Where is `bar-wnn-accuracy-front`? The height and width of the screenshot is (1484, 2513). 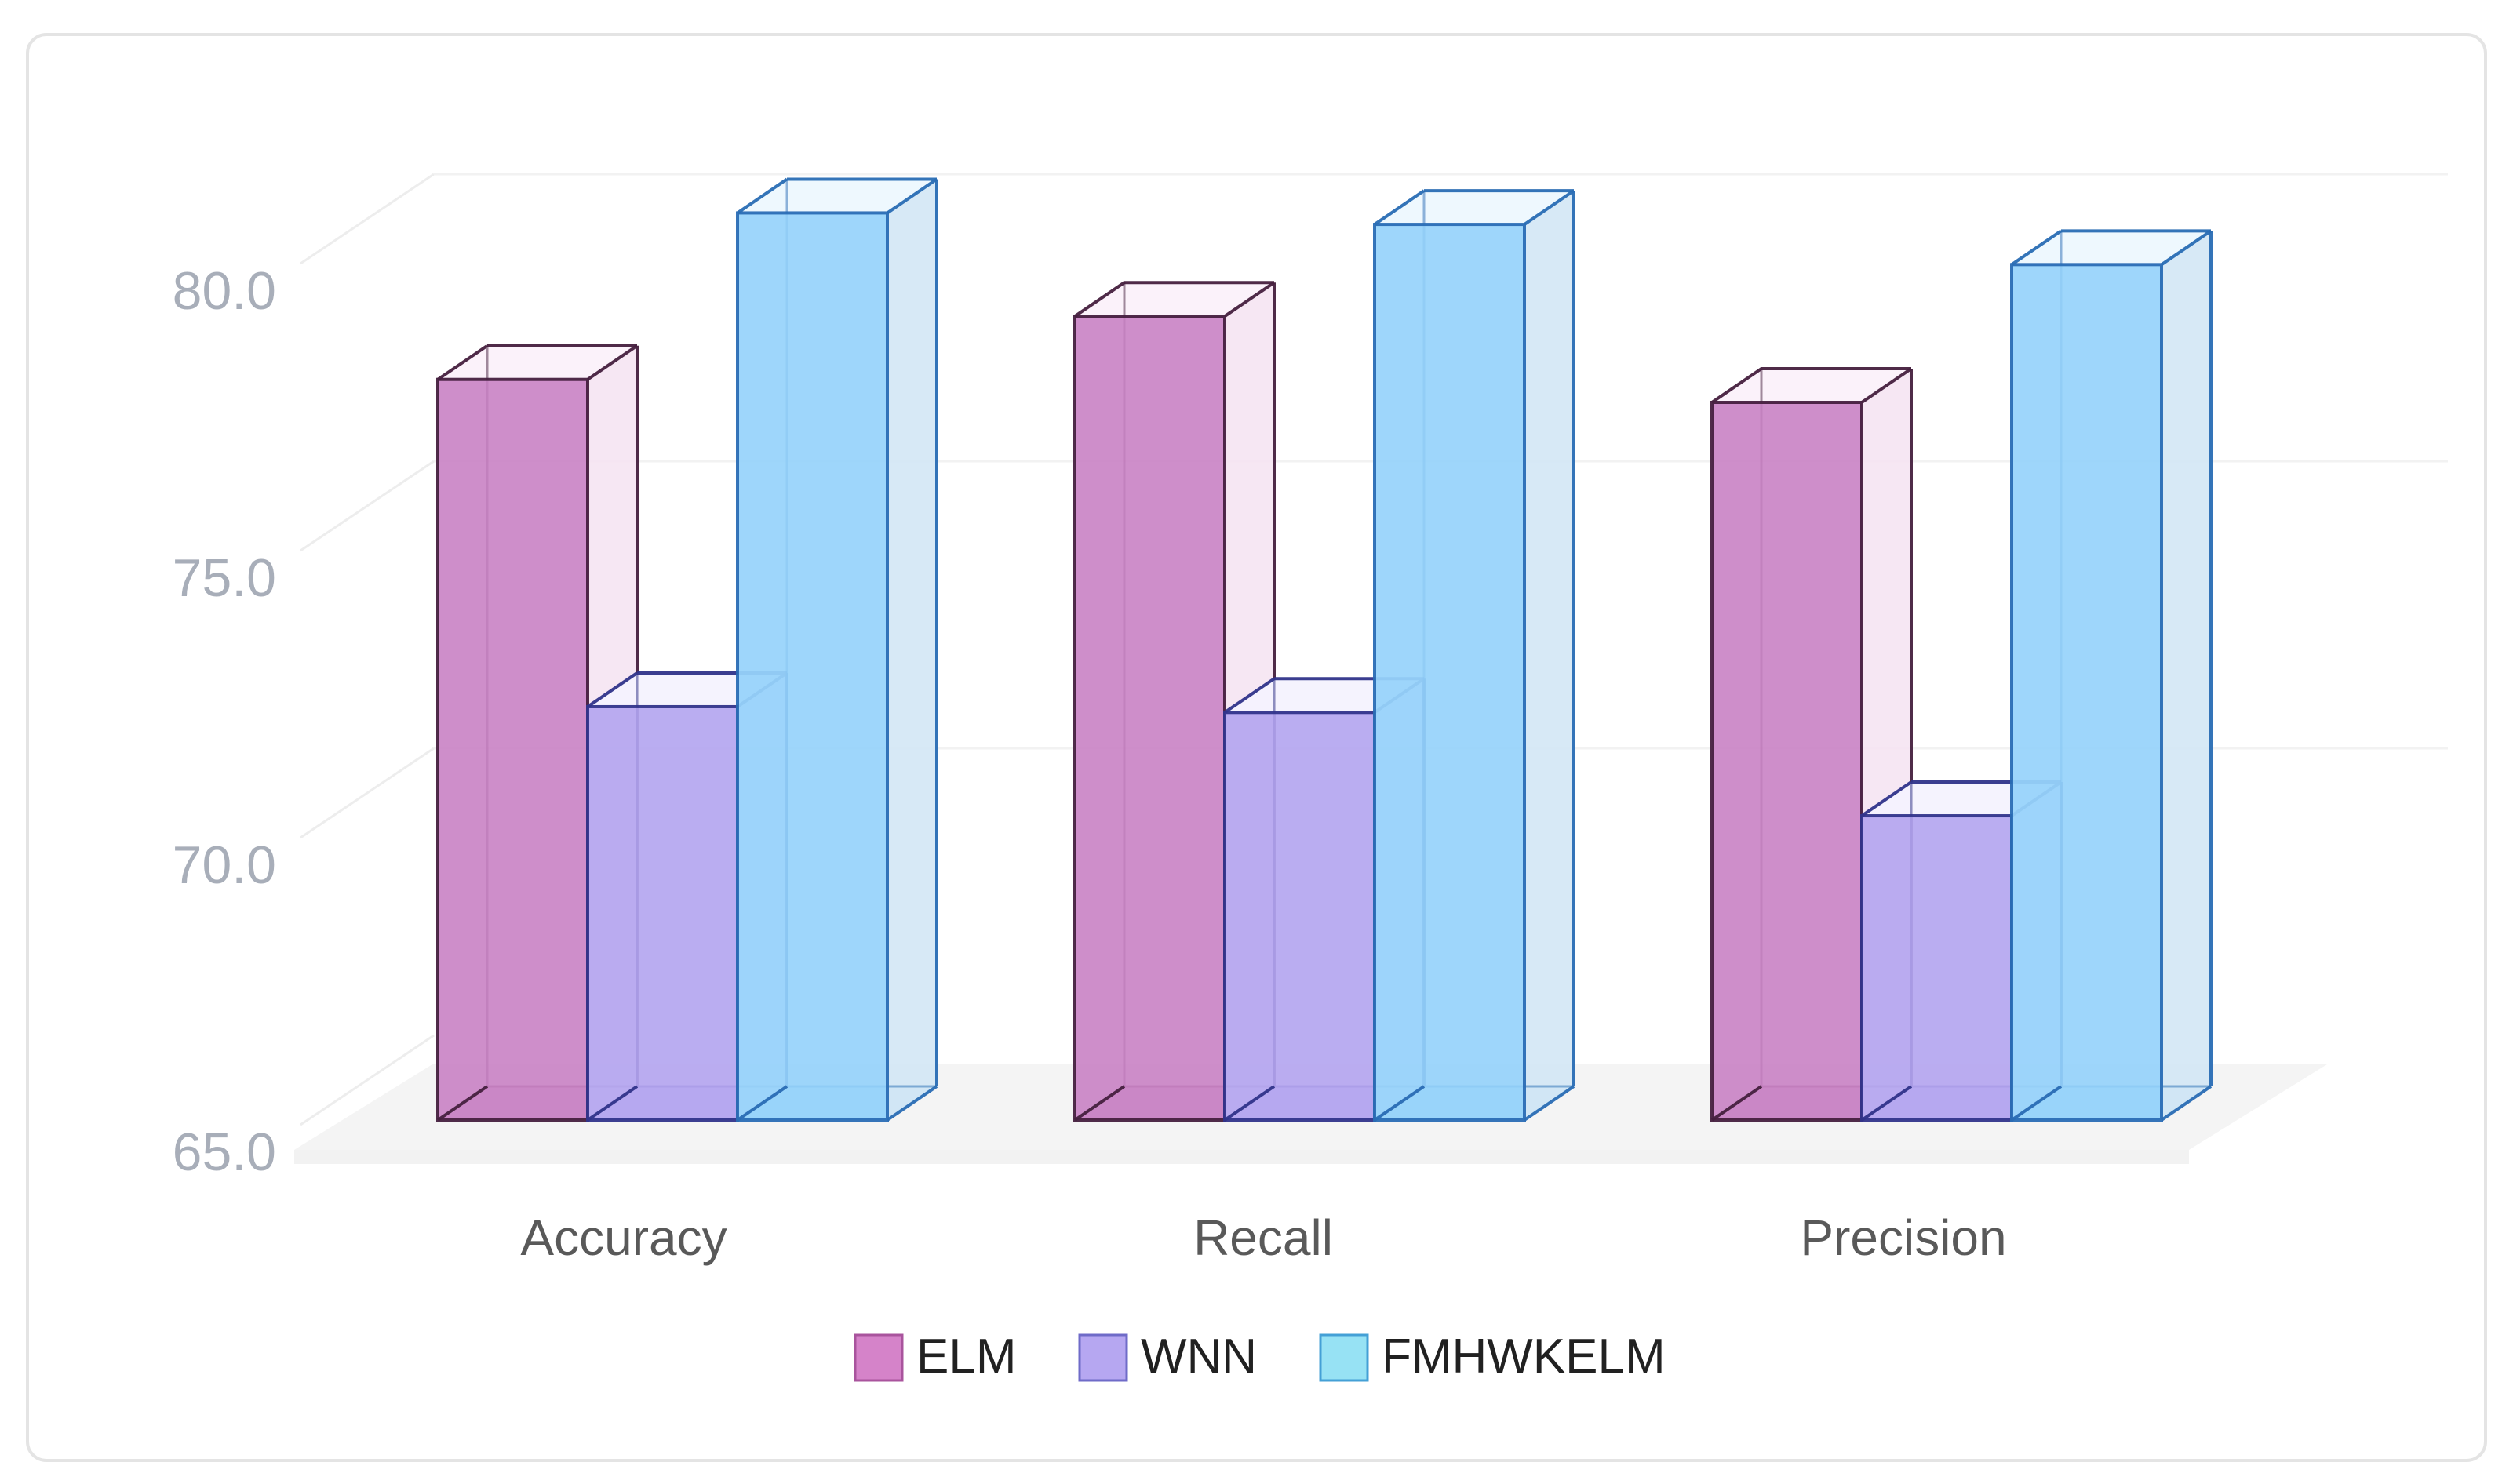 bar-wnn-accuracy-front is located at coordinates (663, 913).